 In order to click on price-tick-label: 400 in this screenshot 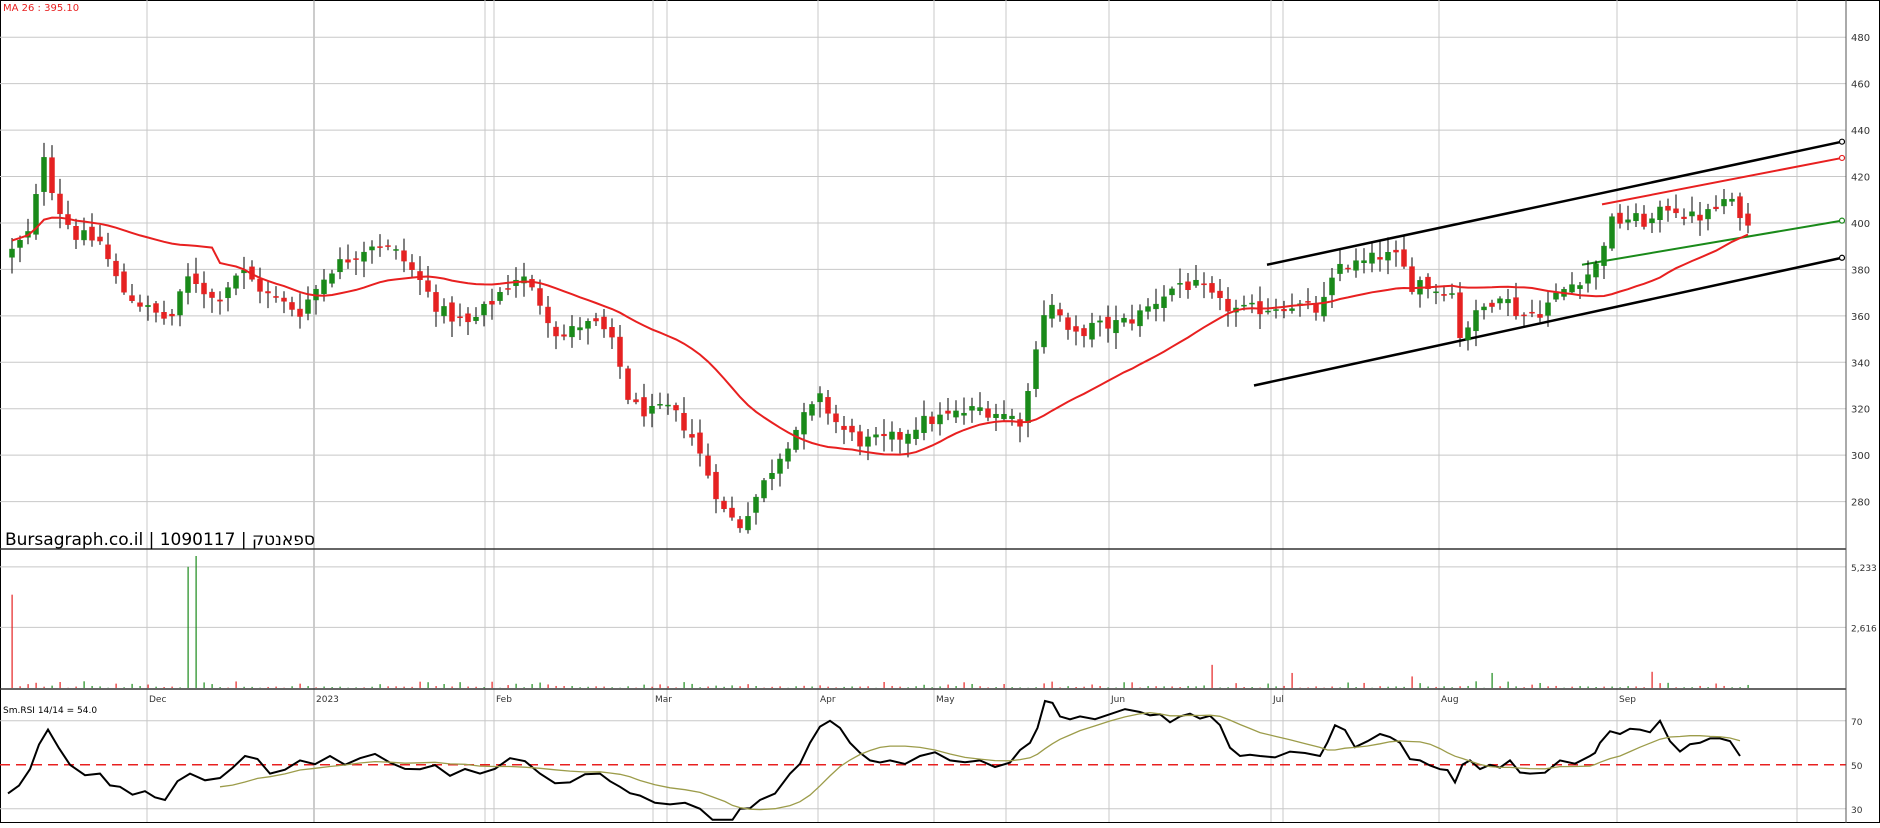, I will do `click(1860, 224)`.